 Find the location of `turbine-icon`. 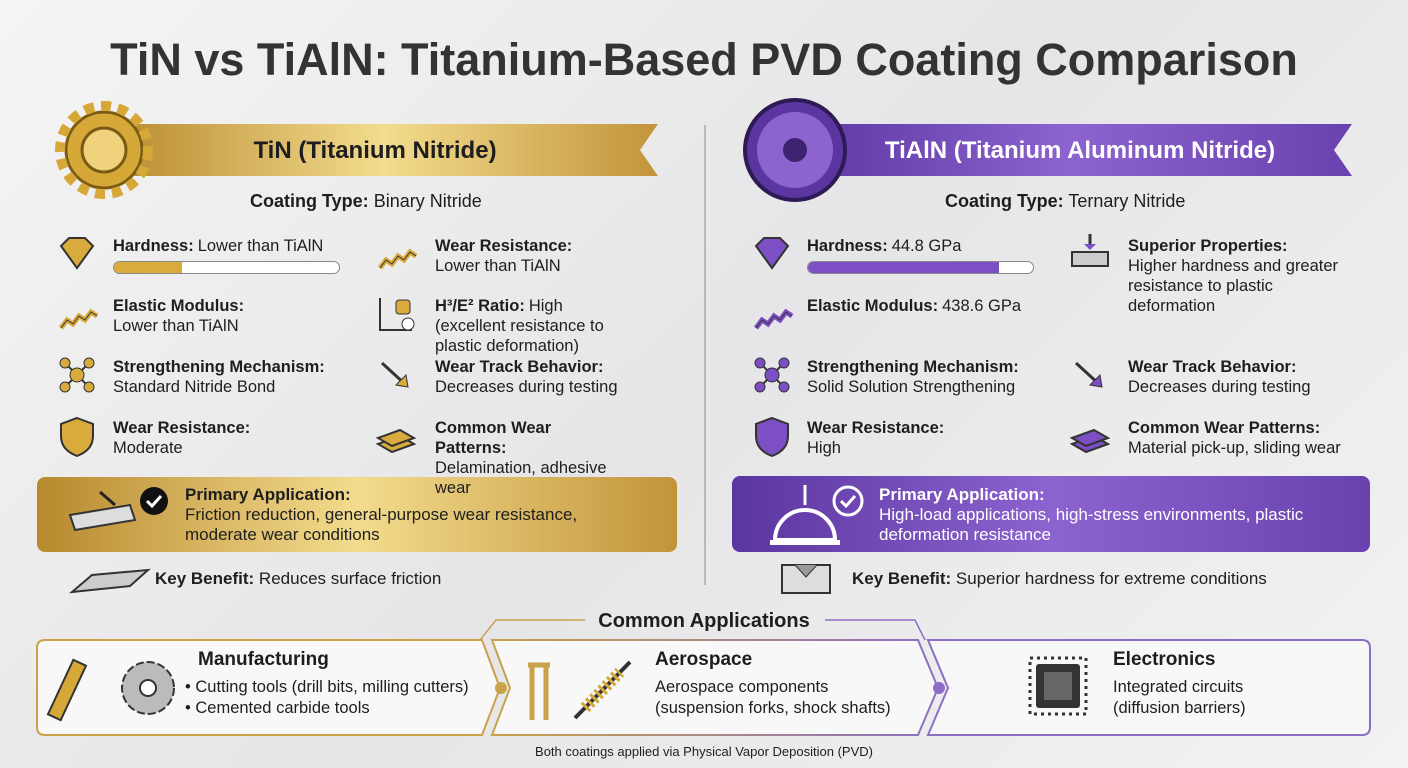

turbine-icon is located at coordinates (795, 150).